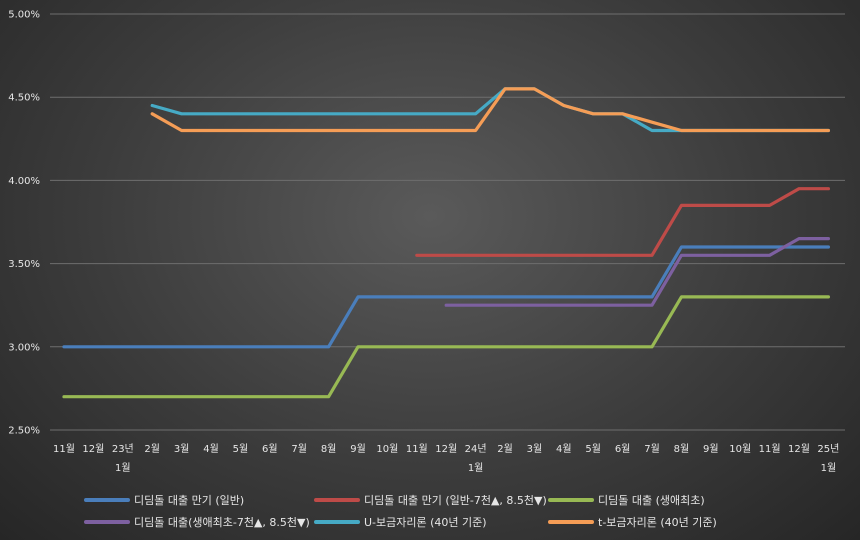  What do you see at coordinates (24, 223) in the screenshot?
I see `y-axis-ticks: 2.50% 3.00% 3.50% 4.00% 4.50% 5.00%` at bounding box center [24, 223].